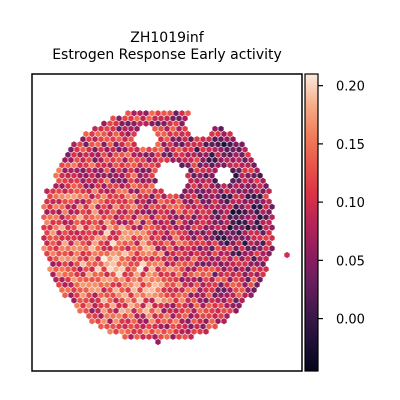  Describe the element at coordinates (350, 145) in the screenshot. I see `colorbar-tick-label: 0.15` at that location.